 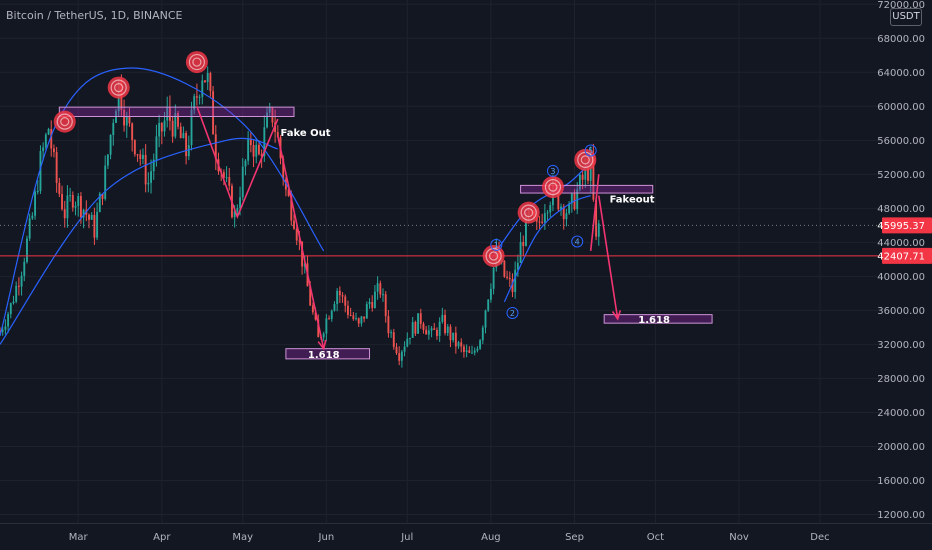 What do you see at coordinates (616, 315) in the screenshot?
I see `arrow-head` at bounding box center [616, 315].